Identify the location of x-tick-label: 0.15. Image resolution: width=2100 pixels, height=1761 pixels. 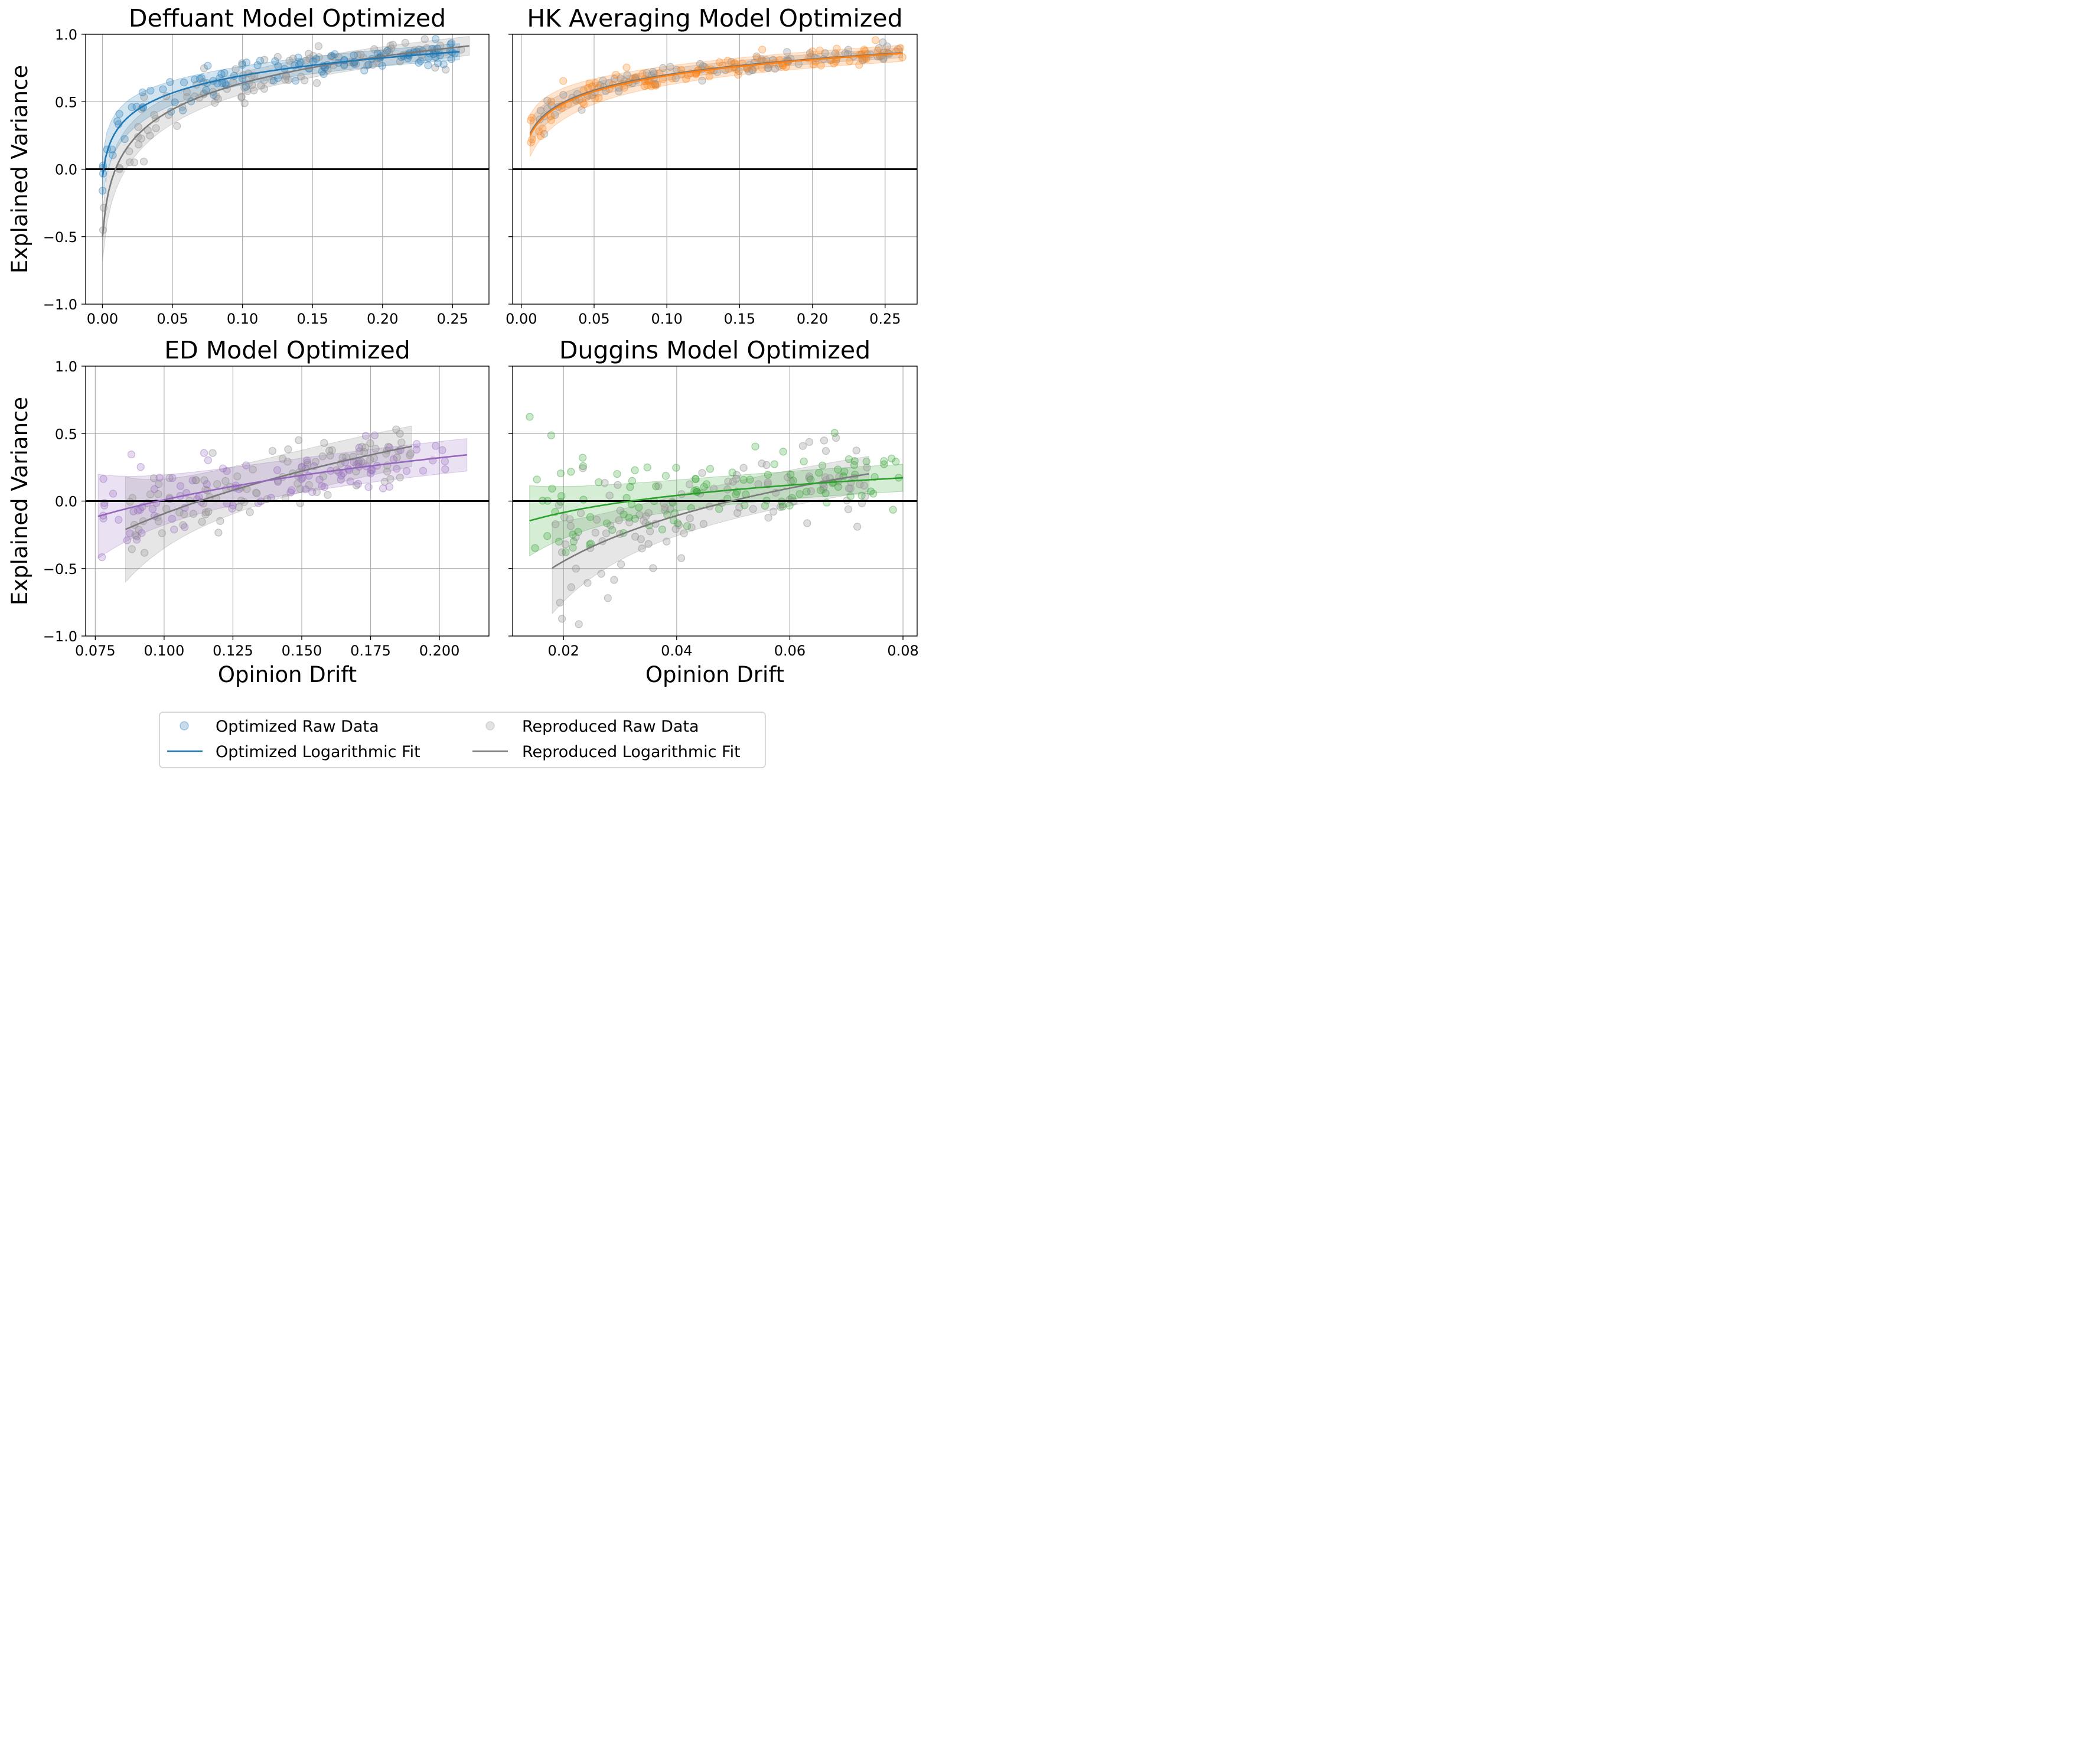
(312, 319).